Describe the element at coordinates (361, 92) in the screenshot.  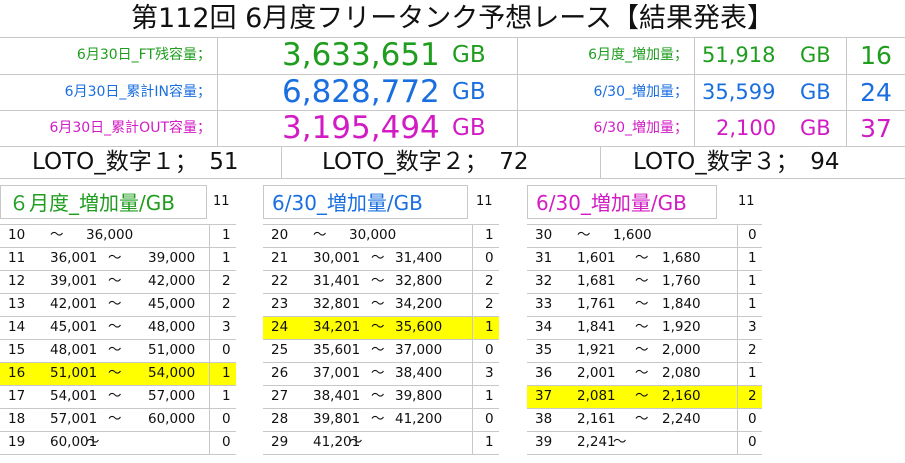
I see `summary-value-total-in: 6,828,772` at that location.